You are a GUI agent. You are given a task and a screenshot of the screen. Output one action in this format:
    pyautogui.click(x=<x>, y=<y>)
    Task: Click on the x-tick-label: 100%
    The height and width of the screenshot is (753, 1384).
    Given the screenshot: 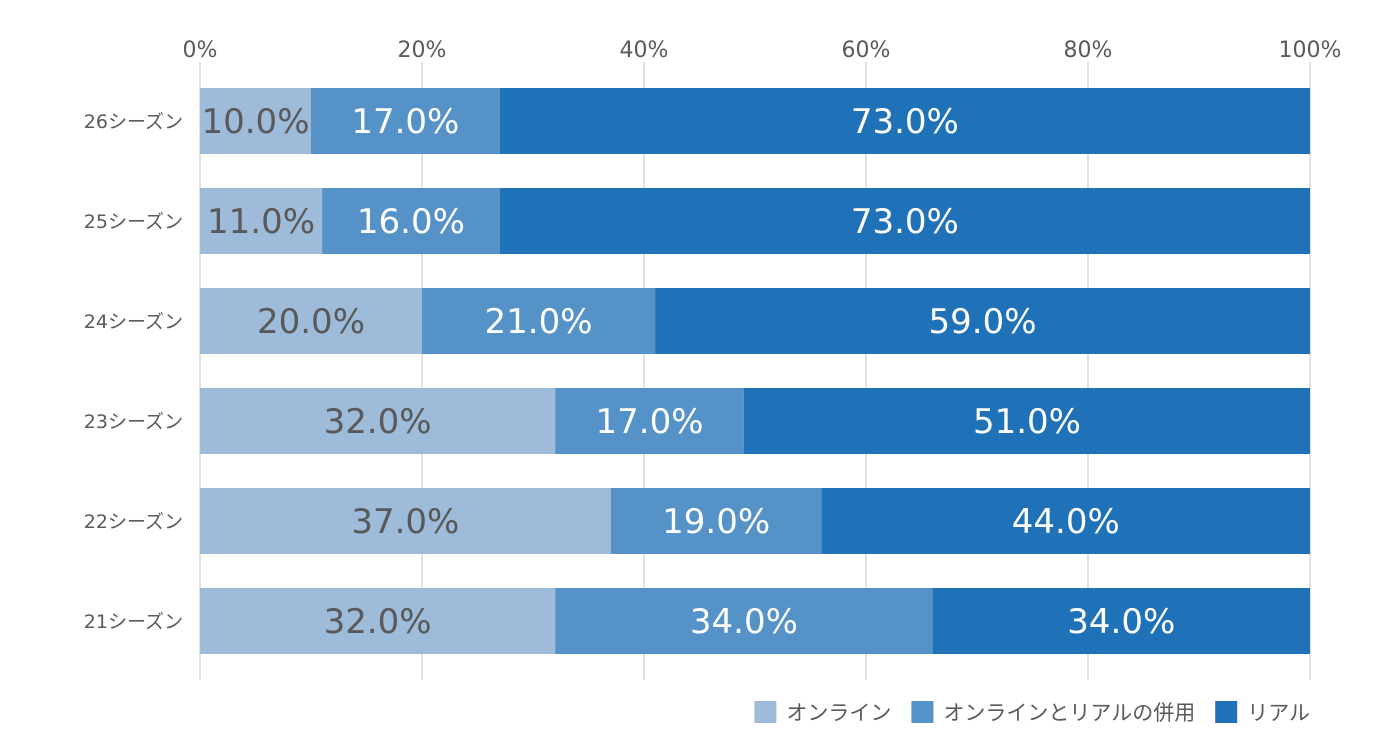 What is the action you would take?
    pyautogui.click(x=1310, y=50)
    